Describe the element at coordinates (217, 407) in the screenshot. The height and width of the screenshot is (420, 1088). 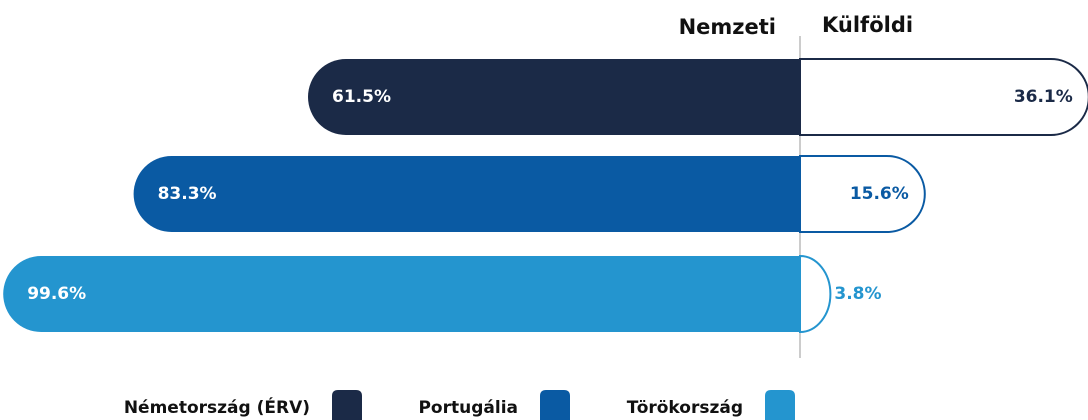
I see `legend-label: Németország (ÉRV)` at that location.